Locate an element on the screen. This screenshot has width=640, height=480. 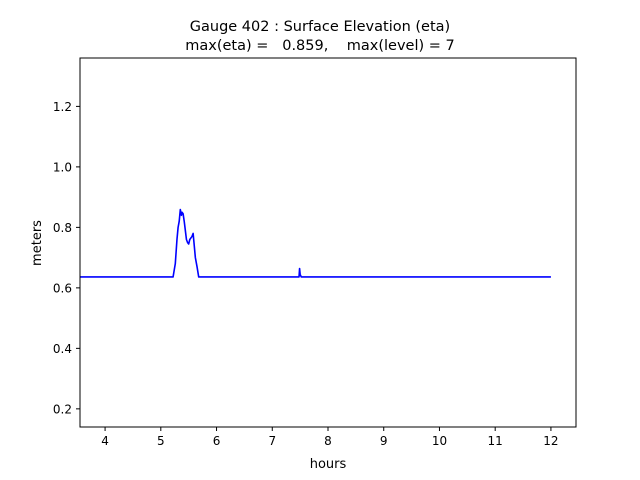
x-tick-label: 10 is located at coordinates (439, 441).